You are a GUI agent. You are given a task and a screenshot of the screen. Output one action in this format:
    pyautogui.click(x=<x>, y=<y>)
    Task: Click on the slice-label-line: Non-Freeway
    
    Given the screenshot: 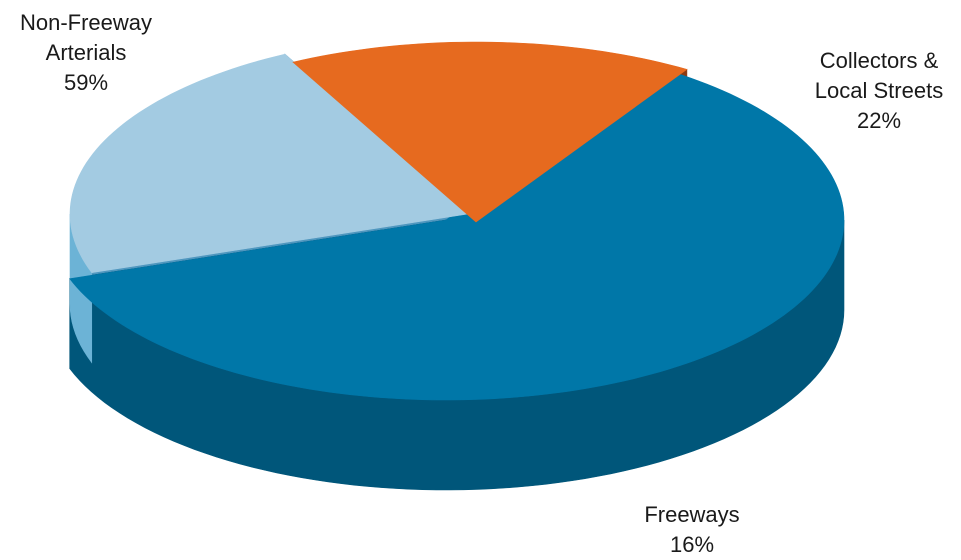 What is the action you would take?
    pyautogui.click(x=86, y=22)
    